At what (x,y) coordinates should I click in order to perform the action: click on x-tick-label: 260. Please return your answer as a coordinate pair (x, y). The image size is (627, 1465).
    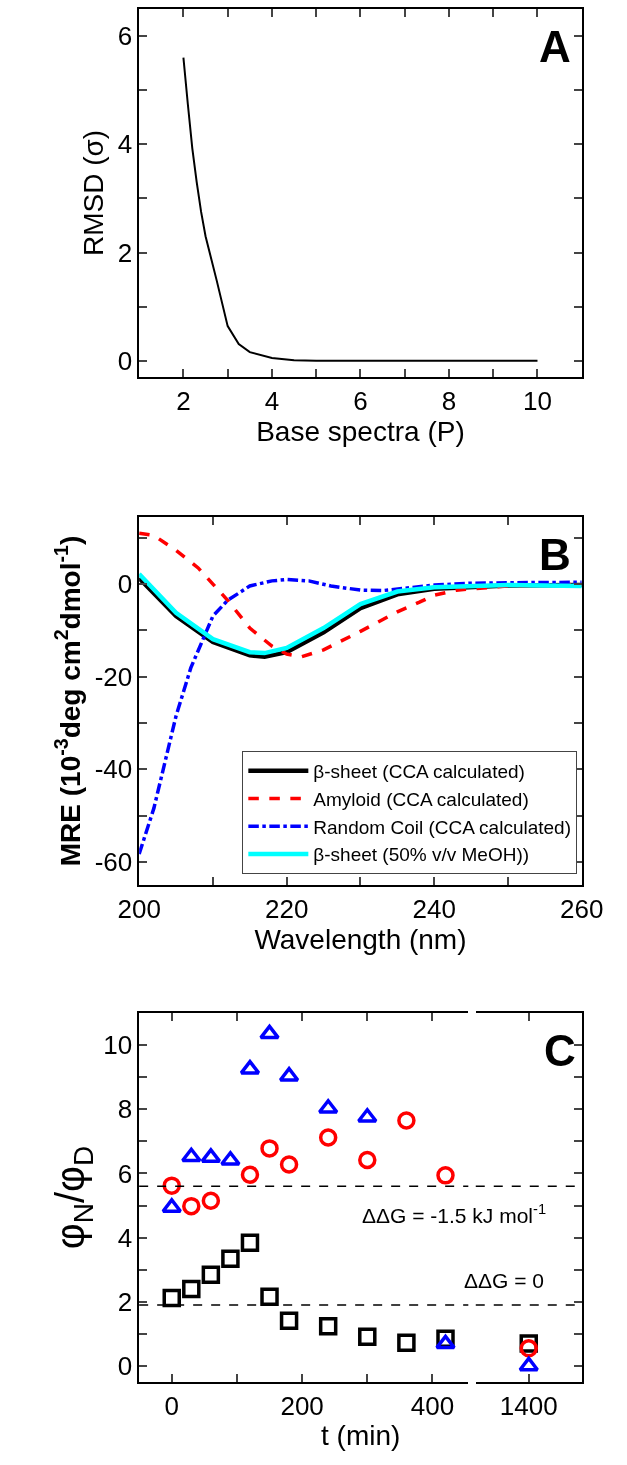
    Looking at the image, I should click on (582, 908).